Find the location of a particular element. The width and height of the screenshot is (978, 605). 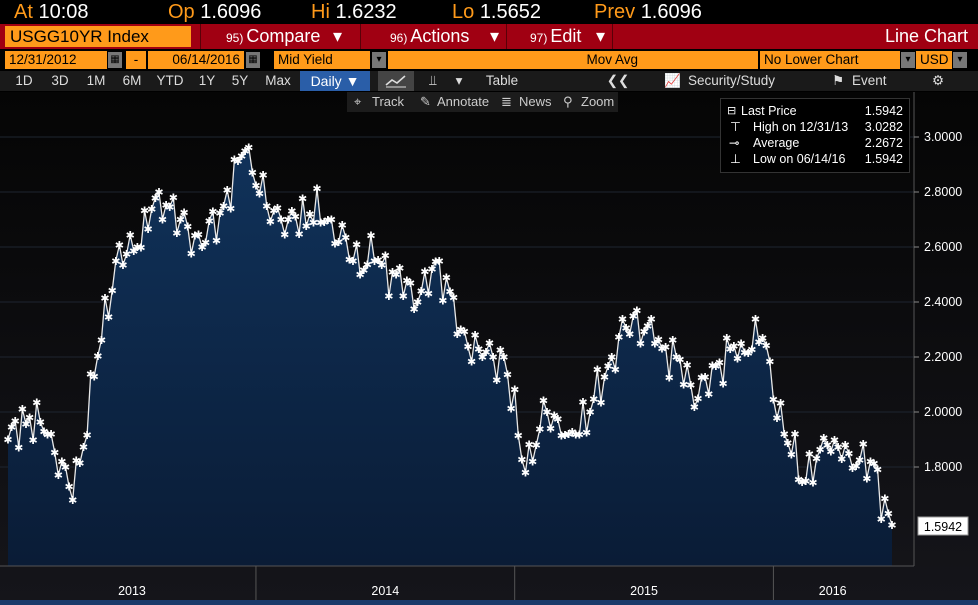

x-tick-label: 2013 is located at coordinates (132, 591).